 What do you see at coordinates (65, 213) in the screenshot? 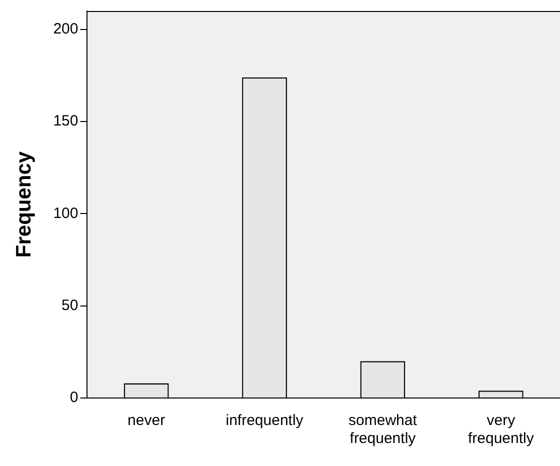
I see `y-tick-label: 100` at bounding box center [65, 213].